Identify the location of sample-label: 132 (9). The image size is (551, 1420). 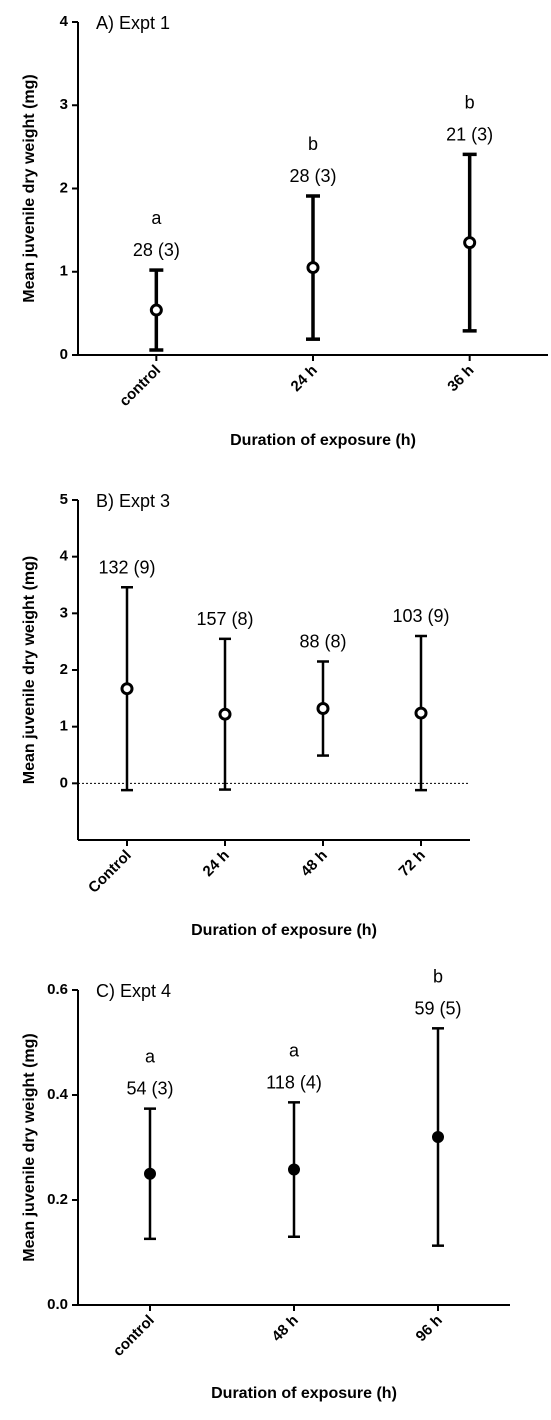
(126, 567).